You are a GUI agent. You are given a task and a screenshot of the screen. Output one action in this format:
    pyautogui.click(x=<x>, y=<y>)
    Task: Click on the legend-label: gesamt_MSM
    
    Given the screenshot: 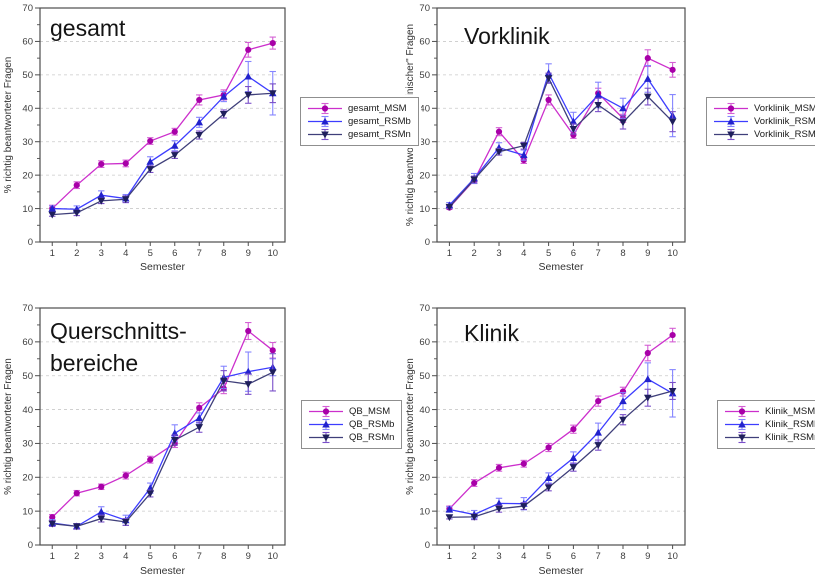 What is the action you would take?
    pyautogui.click(x=377, y=108)
    